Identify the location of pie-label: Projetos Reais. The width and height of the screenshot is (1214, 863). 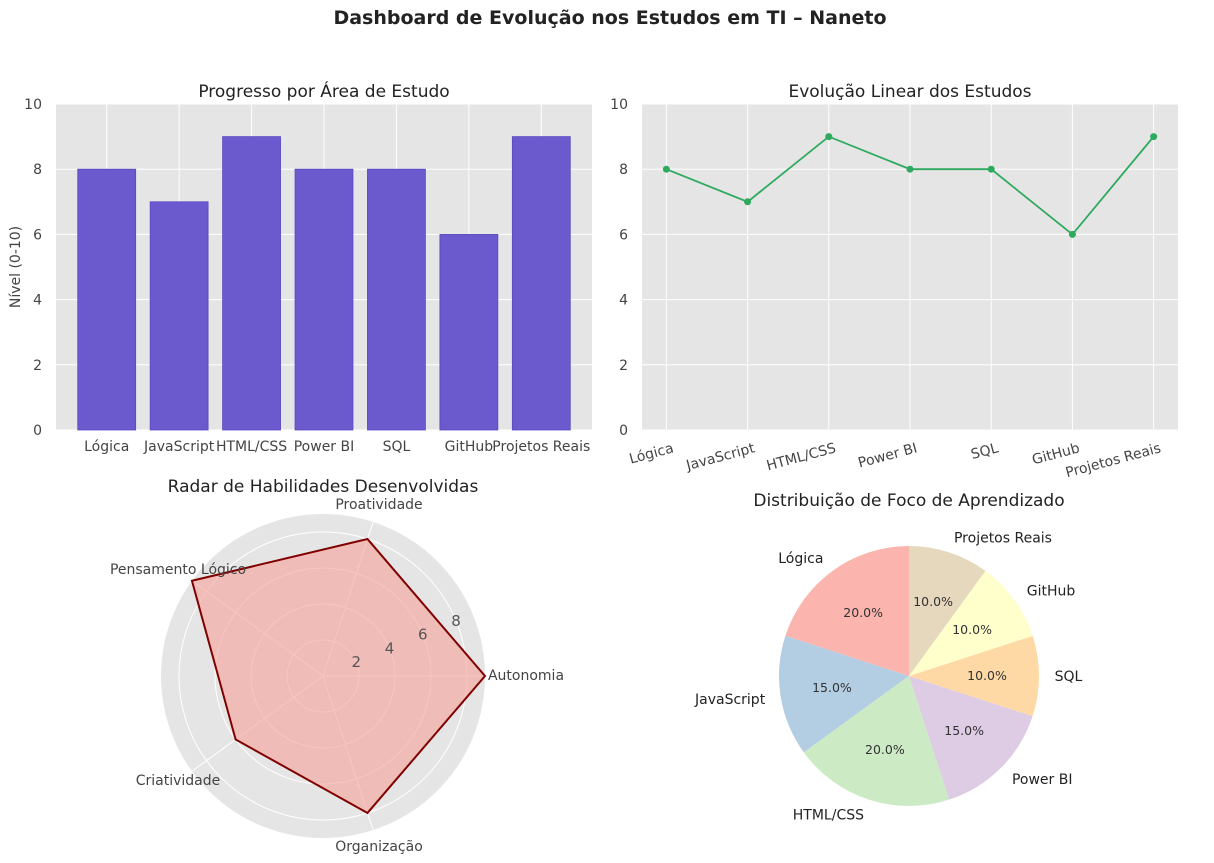
(1003, 539).